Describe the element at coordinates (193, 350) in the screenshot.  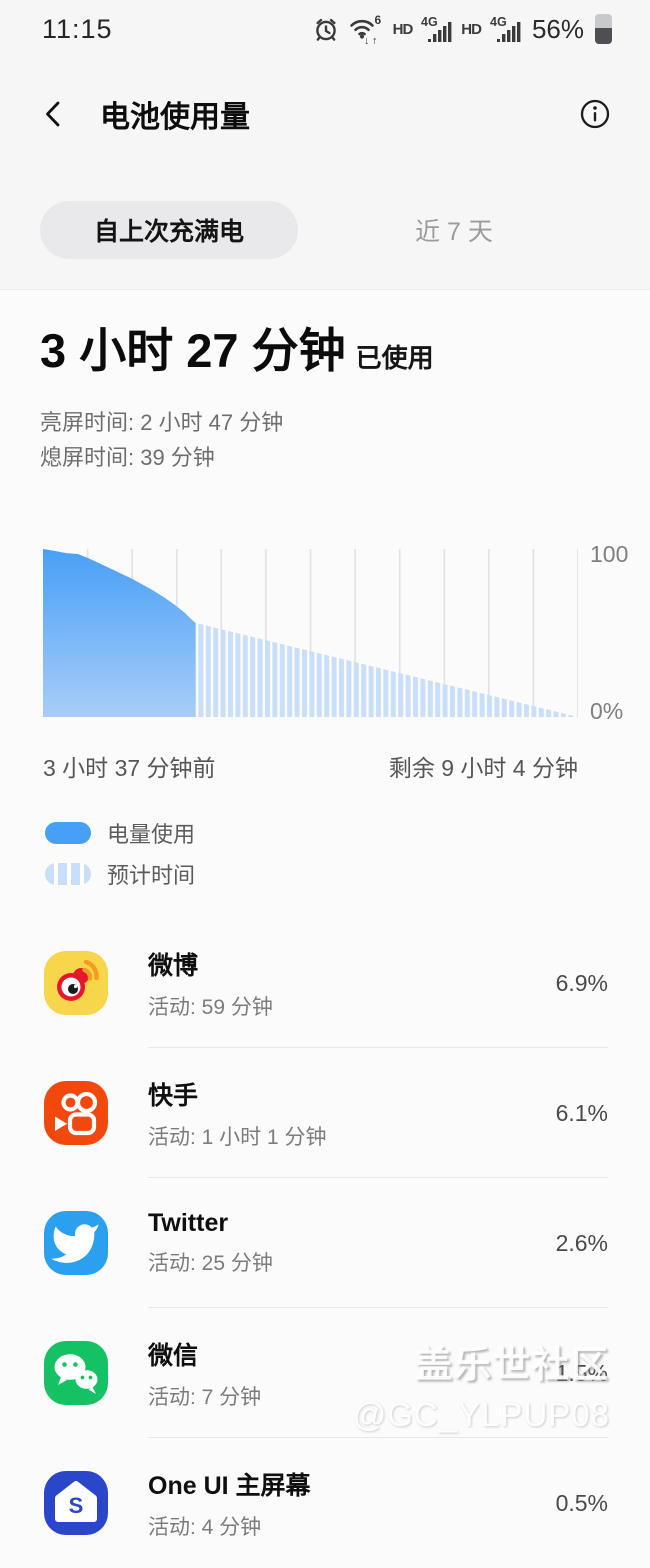
I see `total-usage-duration: 3 小时 27 分钟` at that location.